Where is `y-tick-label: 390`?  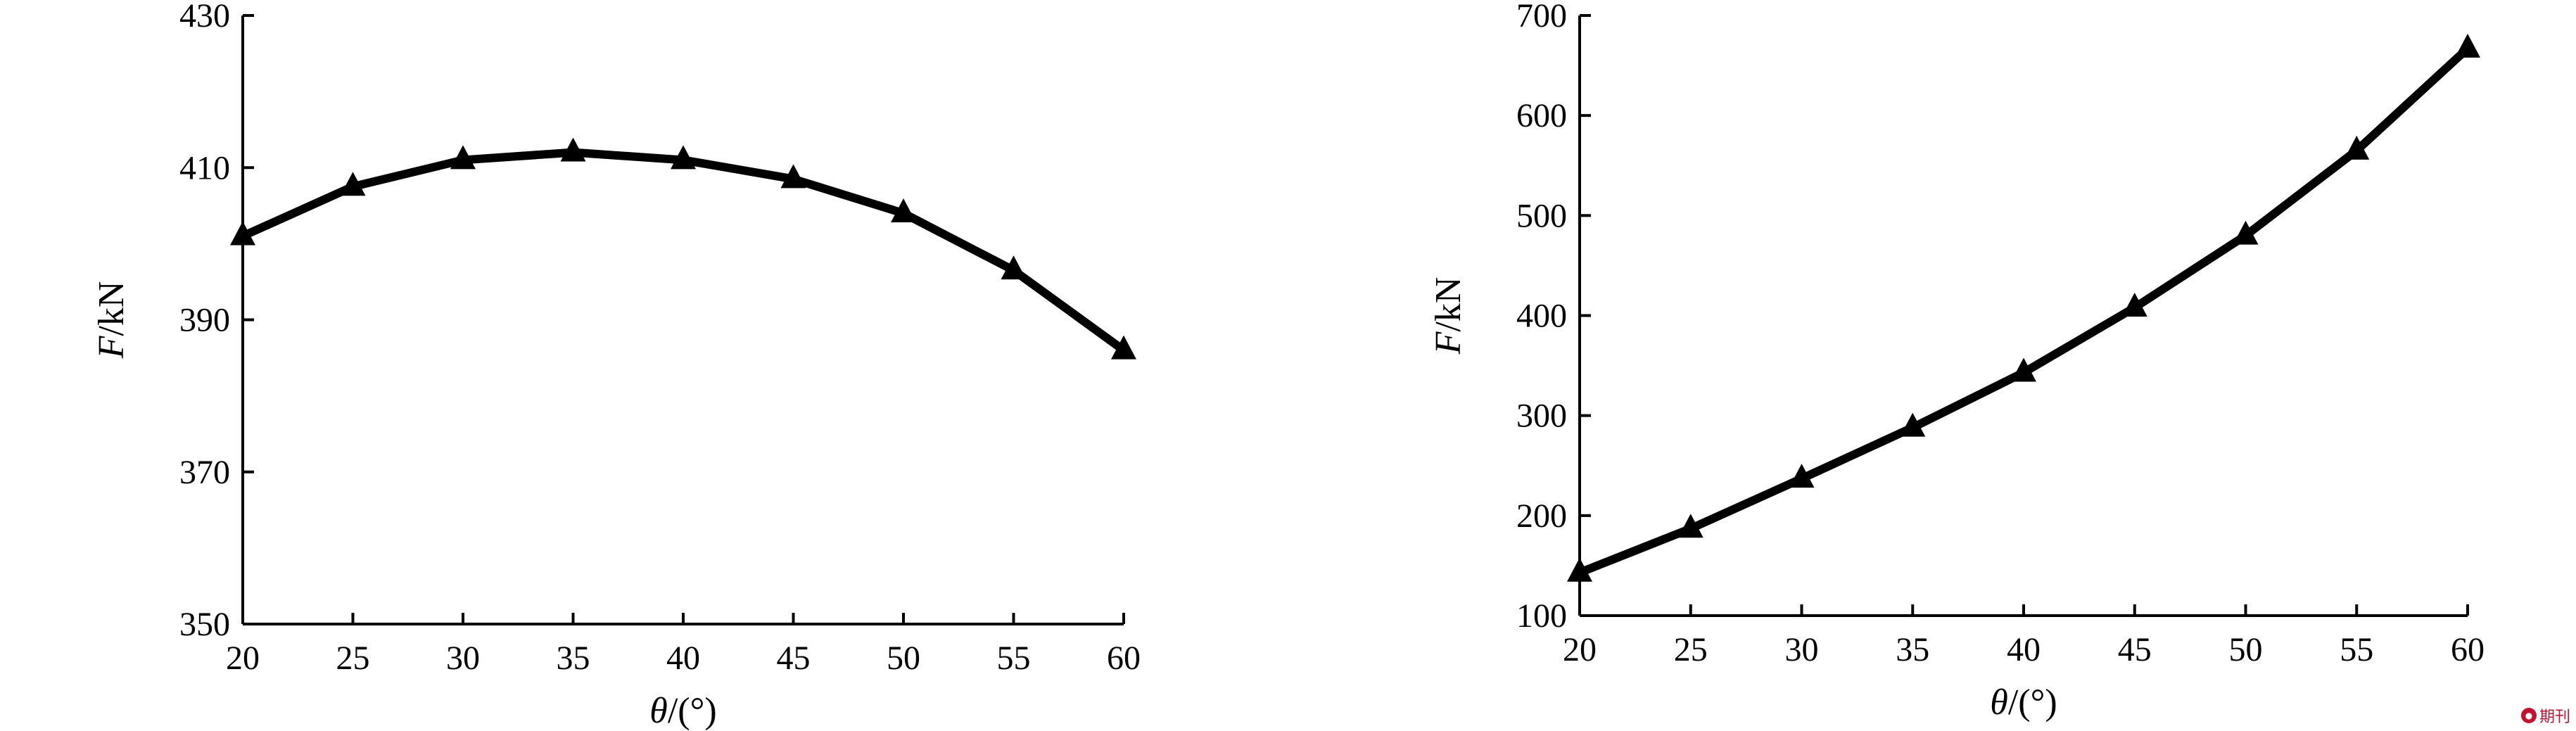 y-tick-label: 390 is located at coordinates (204, 320).